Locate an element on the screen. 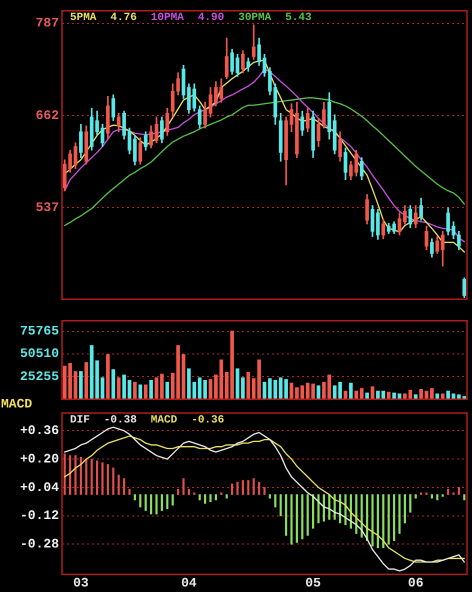  x-tick-label: 03 is located at coordinates (81, 582).